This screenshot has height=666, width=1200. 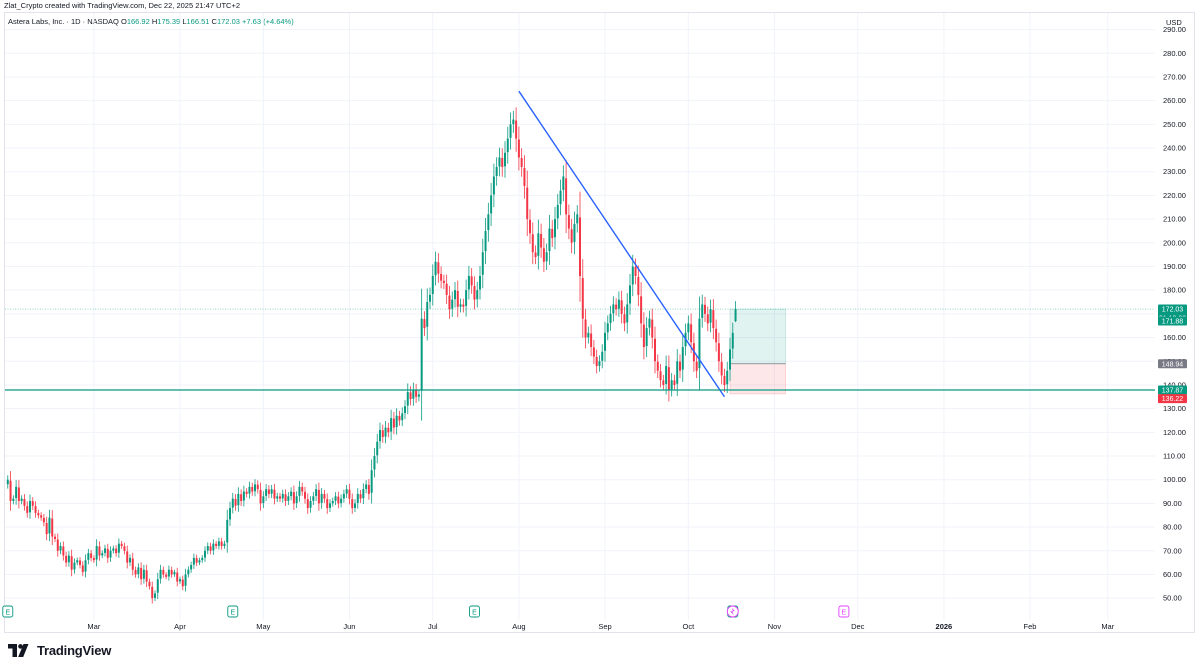 I want to click on downtrend-line, so click(x=622, y=244).